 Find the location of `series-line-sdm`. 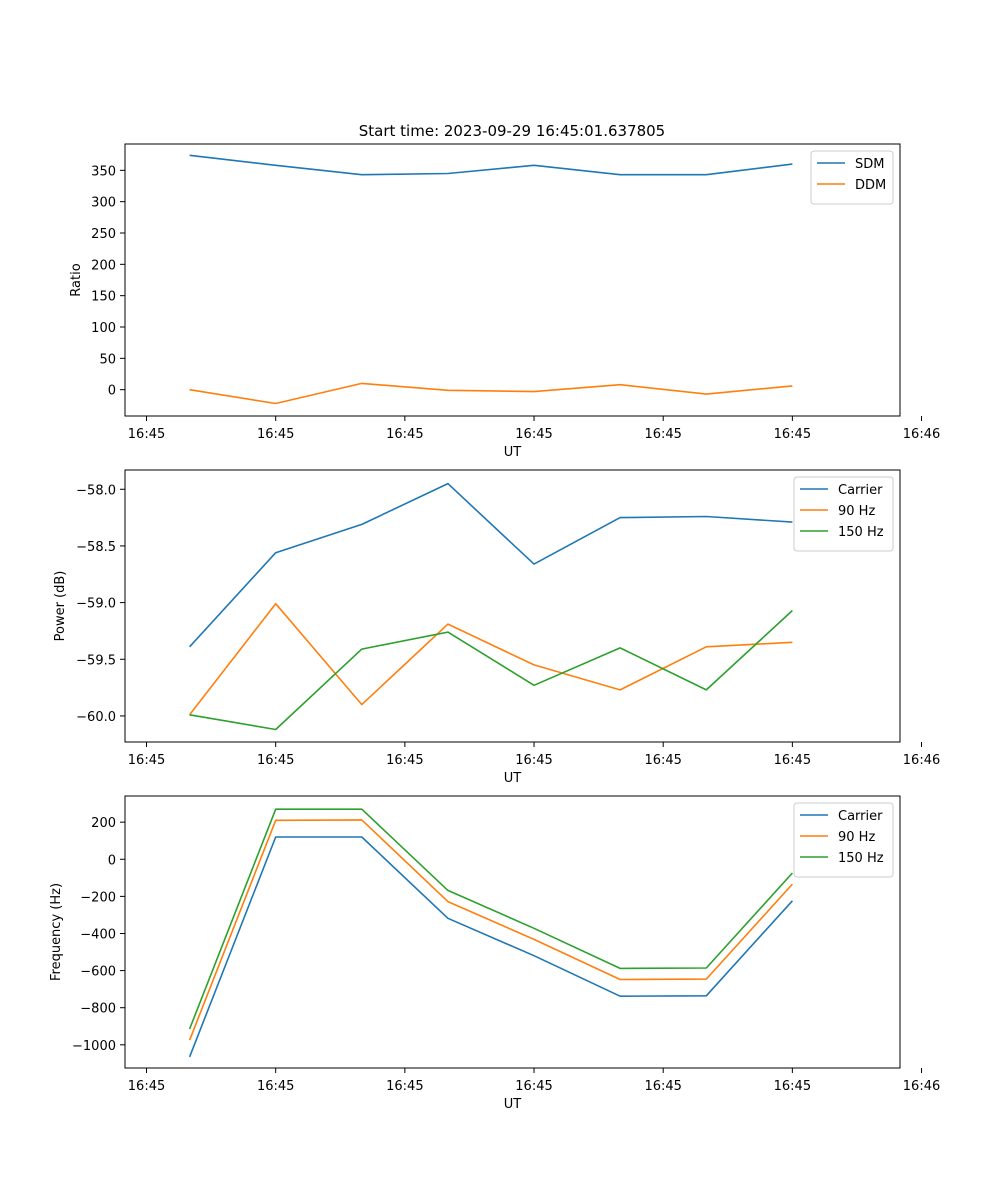

series-line-sdm is located at coordinates (491, 165).